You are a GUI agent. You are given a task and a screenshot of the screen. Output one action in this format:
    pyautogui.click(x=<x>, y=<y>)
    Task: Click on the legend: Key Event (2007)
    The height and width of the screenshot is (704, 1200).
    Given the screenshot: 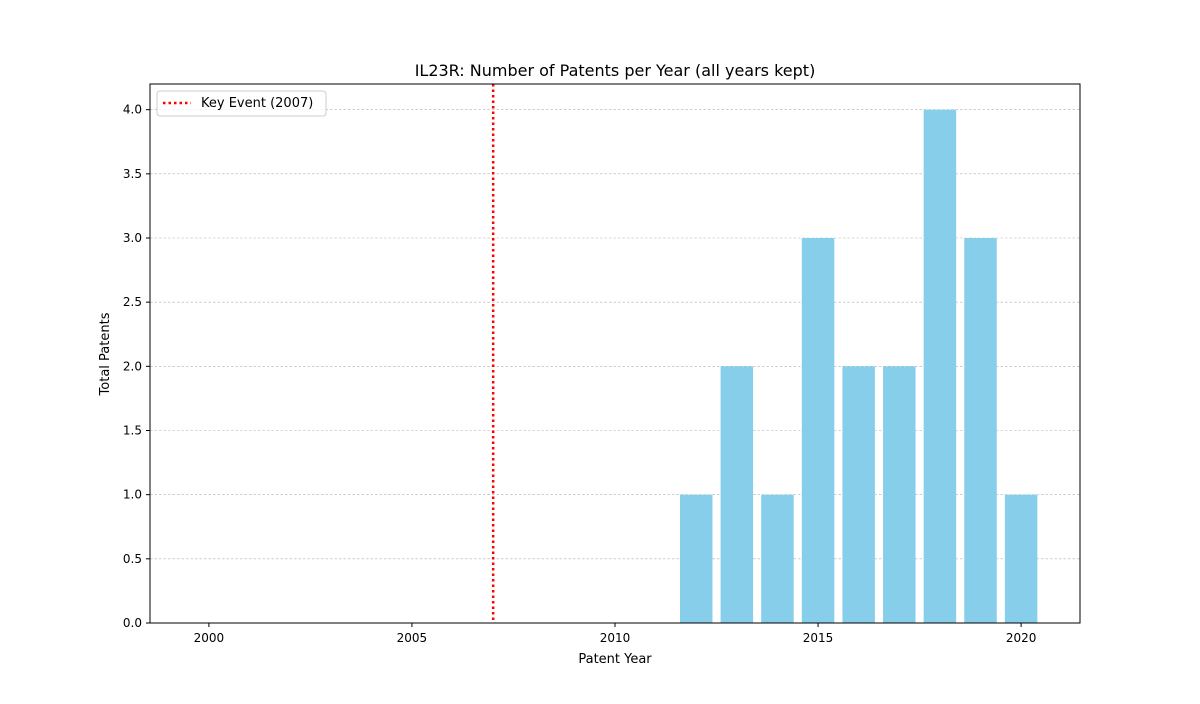 What is the action you would take?
    pyautogui.click(x=241, y=103)
    